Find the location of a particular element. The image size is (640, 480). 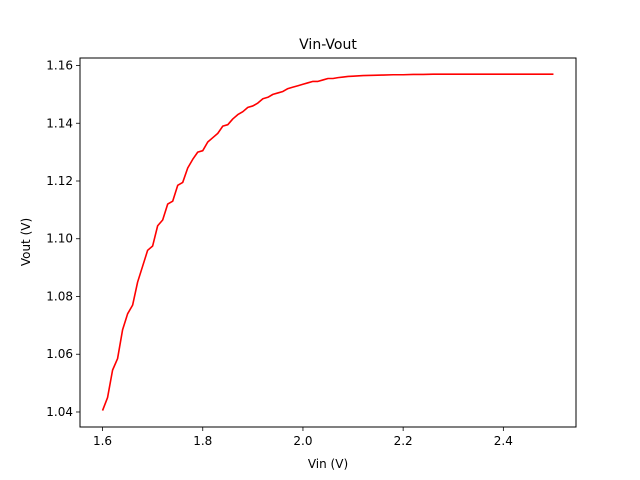

x-axis-label: Vin (V) is located at coordinates (328, 464).